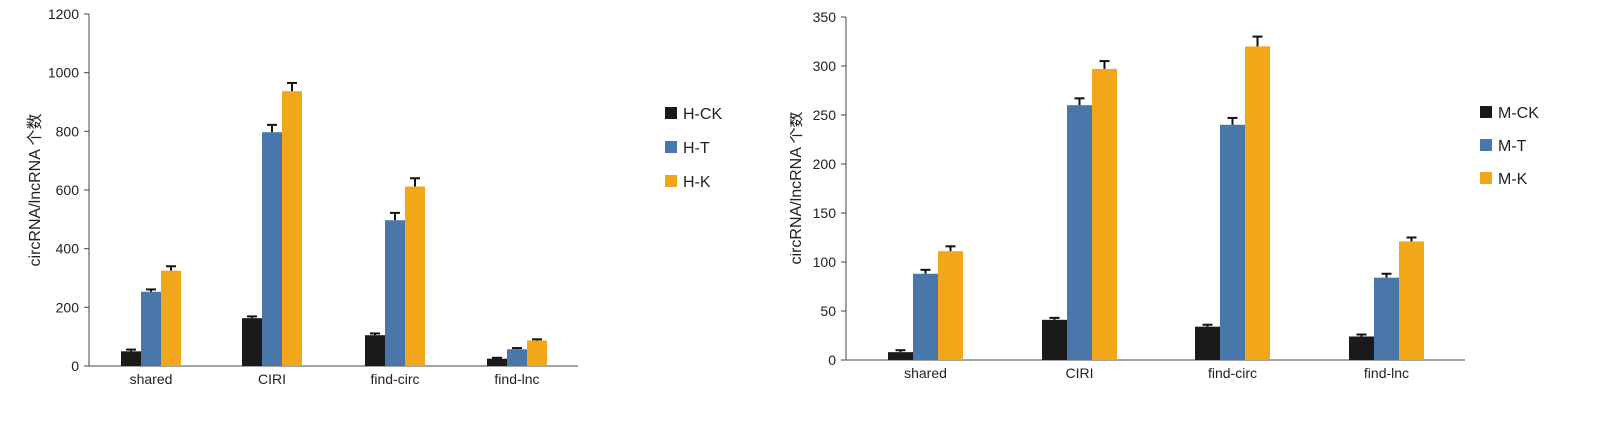  What do you see at coordinates (828, 311) in the screenshot?
I see `y-tick-label: 50` at bounding box center [828, 311].